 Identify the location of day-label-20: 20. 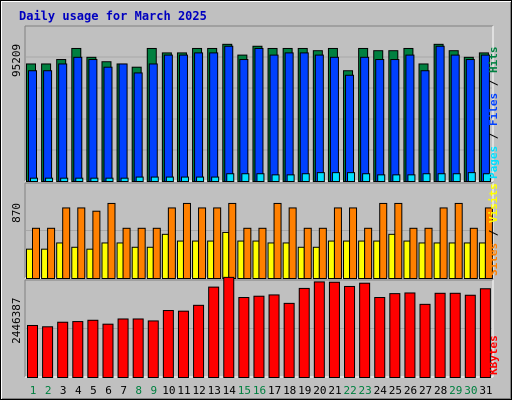
(319, 390).